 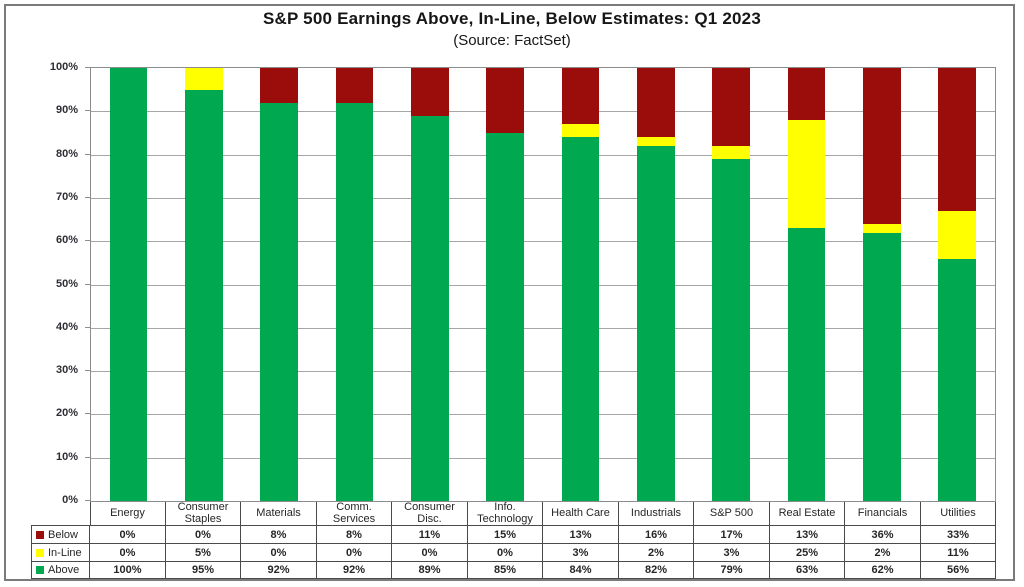 What do you see at coordinates (66, 370) in the screenshot?
I see `y-axis-label-30%: 30%` at bounding box center [66, 370].